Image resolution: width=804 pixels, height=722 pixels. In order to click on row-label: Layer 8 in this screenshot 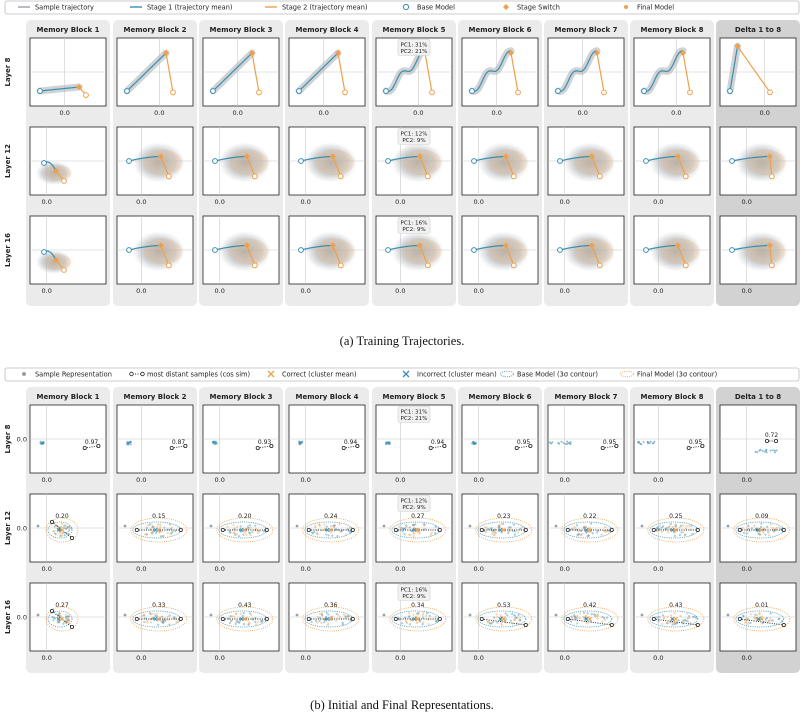, I will do `click(8, 71)`.